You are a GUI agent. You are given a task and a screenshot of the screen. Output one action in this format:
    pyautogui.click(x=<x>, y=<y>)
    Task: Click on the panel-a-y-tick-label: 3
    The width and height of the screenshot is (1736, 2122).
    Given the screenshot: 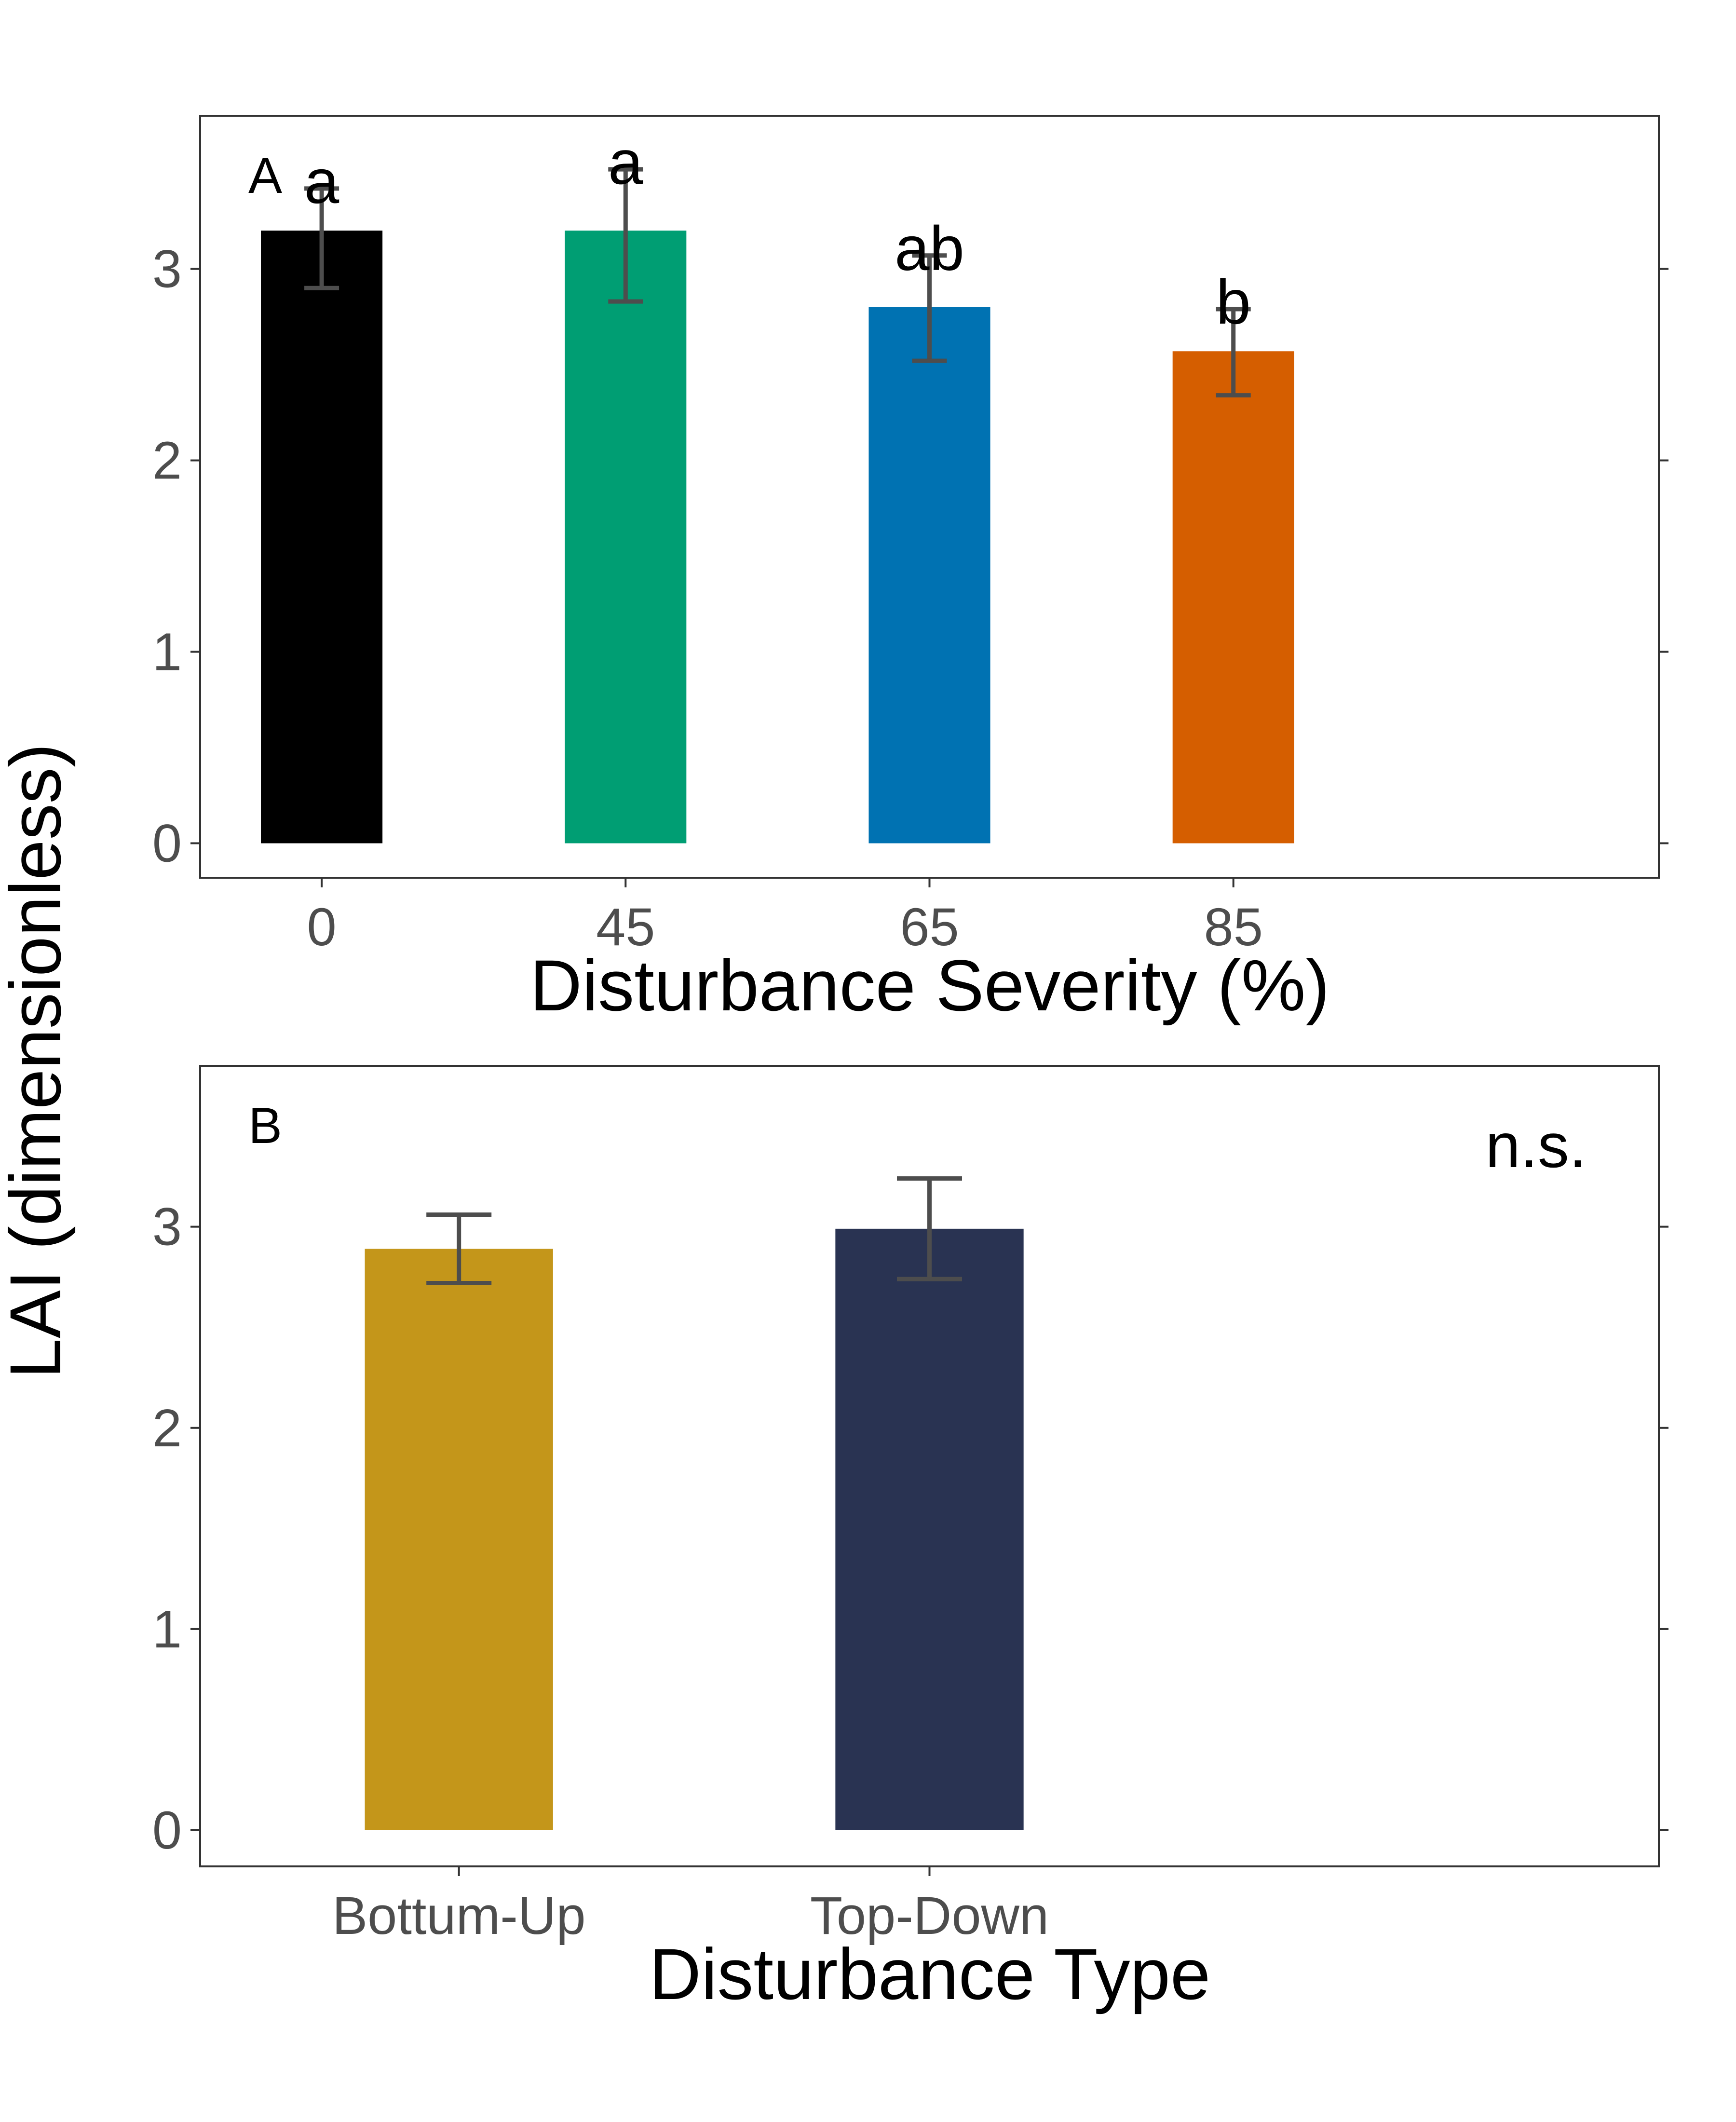 What is the action you would take?
    pyautogui.click(x=167, y=270)
    